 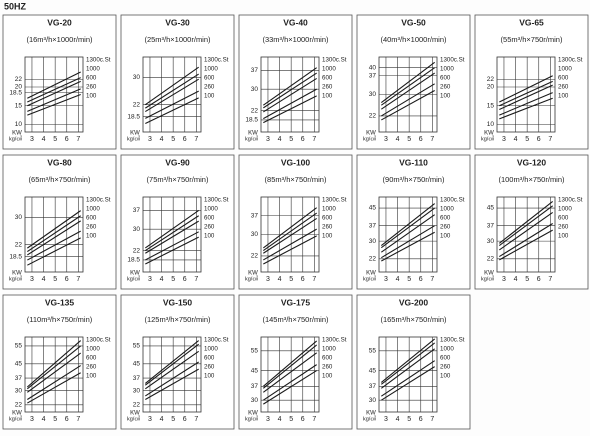 What do you see at coordinates (177, 162) in the screenshot?
I see `chart-title: VG-90` at bounding box center [177, 162].